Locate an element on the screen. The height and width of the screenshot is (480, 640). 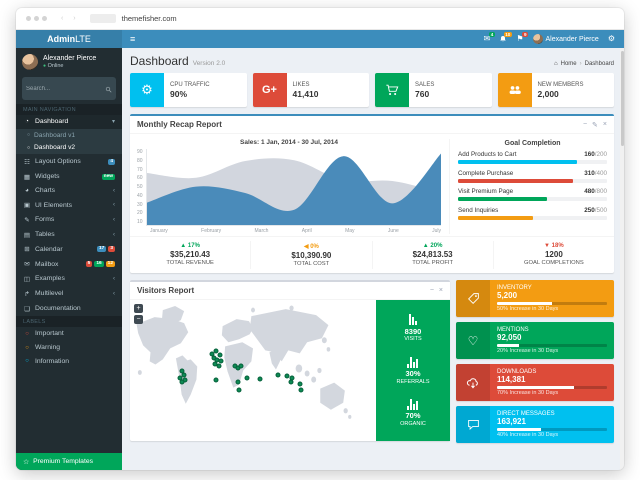
avatar is located at coordinates (537, 39).